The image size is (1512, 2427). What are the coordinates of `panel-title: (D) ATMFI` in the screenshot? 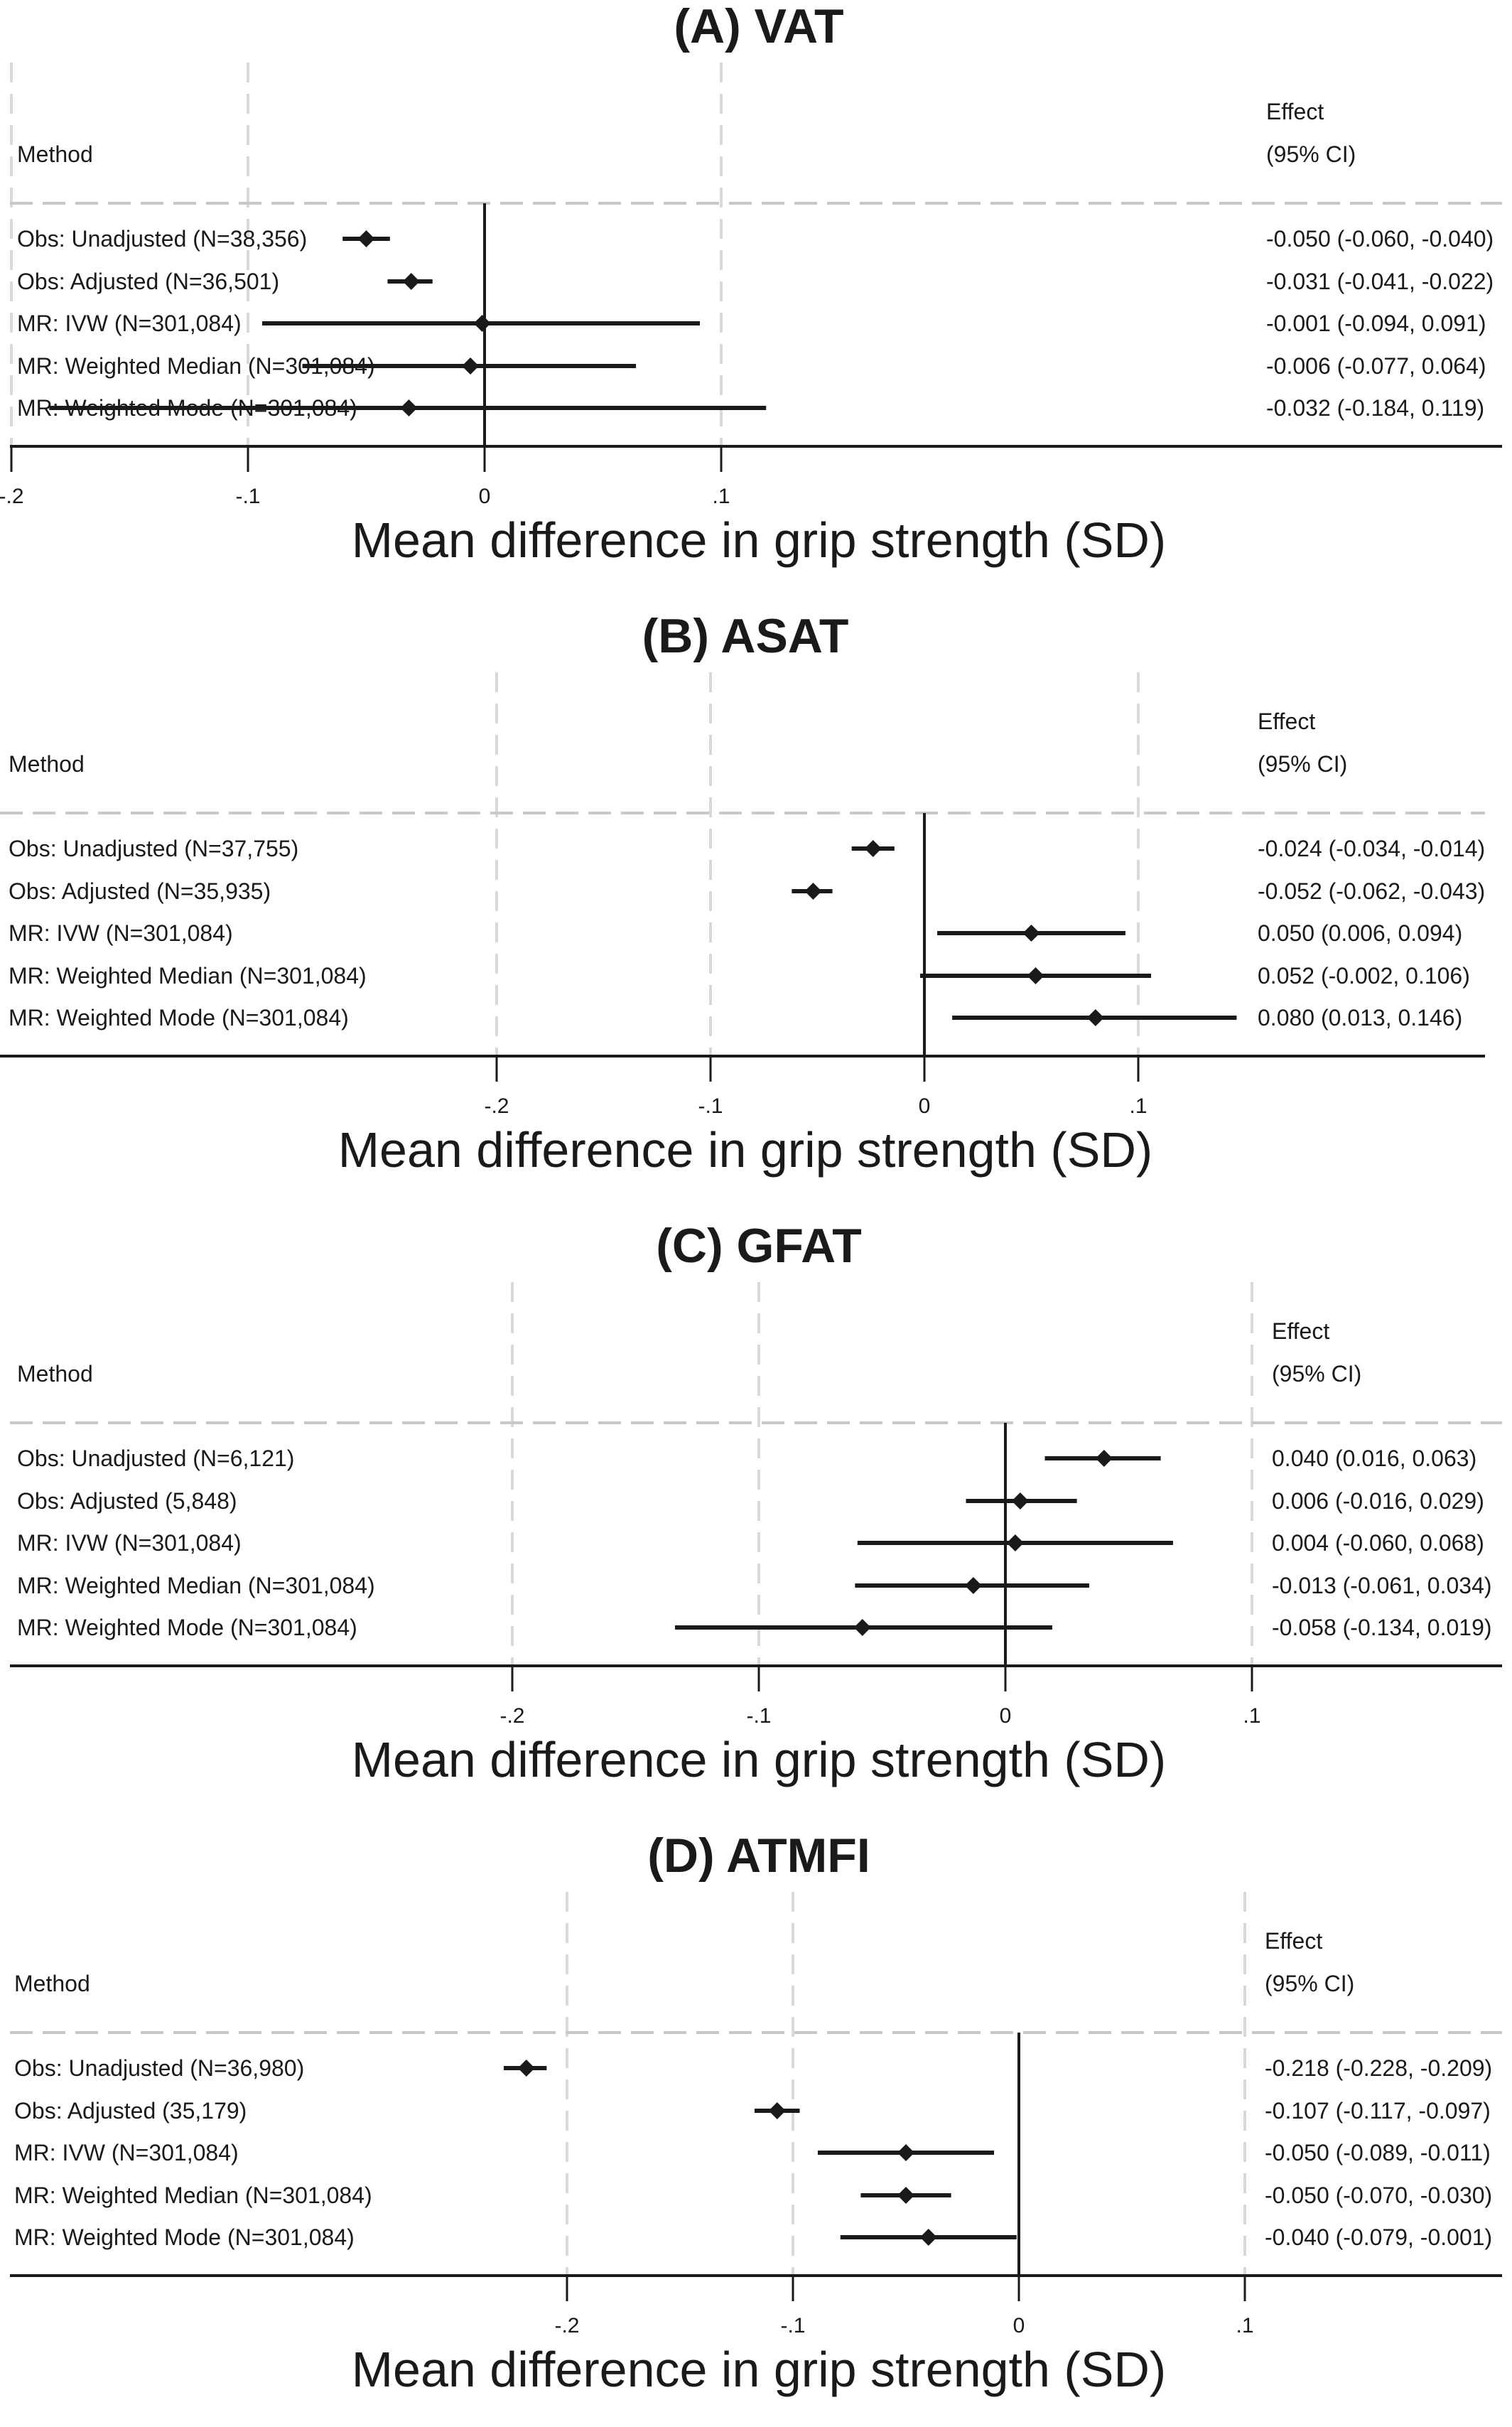 It's located at (758, 1856).